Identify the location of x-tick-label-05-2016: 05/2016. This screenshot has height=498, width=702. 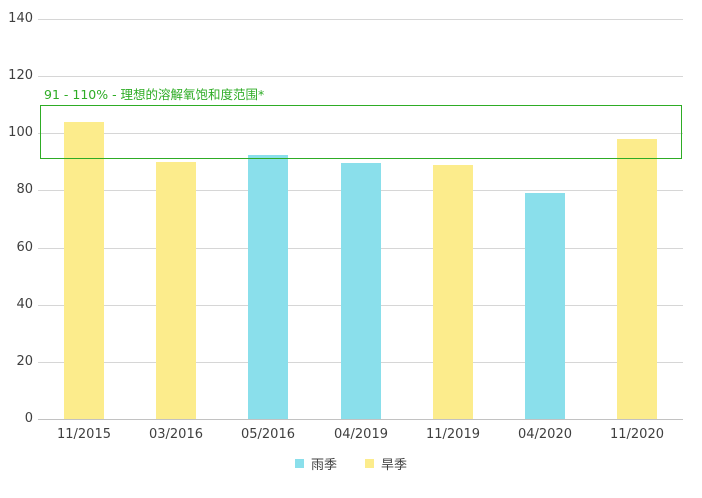
(267, 434).